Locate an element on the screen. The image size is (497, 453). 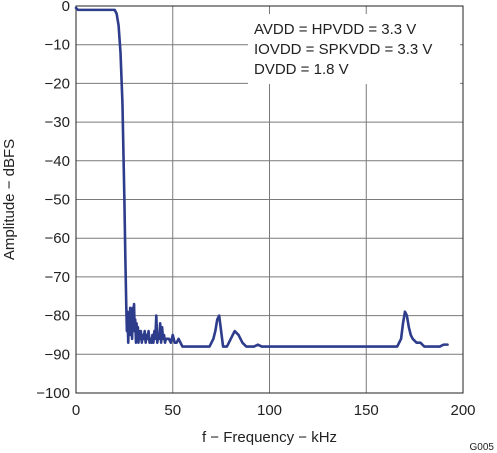
x-axis-ticks: 0 50 100 150 200 is located at coordinates (274, 410).